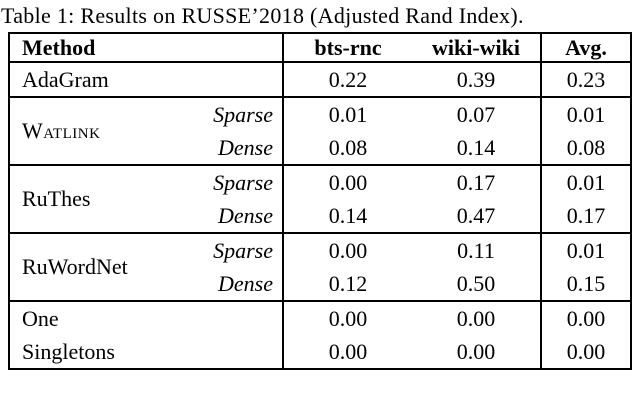 Image resolution: width=636 pixels, height=404 pixels. What do you see at coordinates (348, 79) in the screenshot?
I see `bts-rnc-score: 0.22` at bounding box center [348, 79].